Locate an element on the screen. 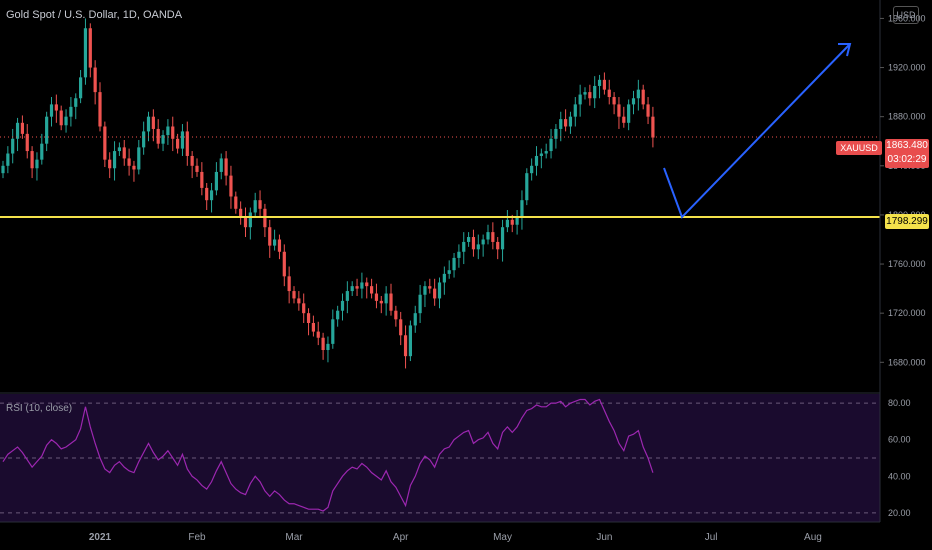  rsi-tick-label: 80.00 is located at coordinates (899, 403).